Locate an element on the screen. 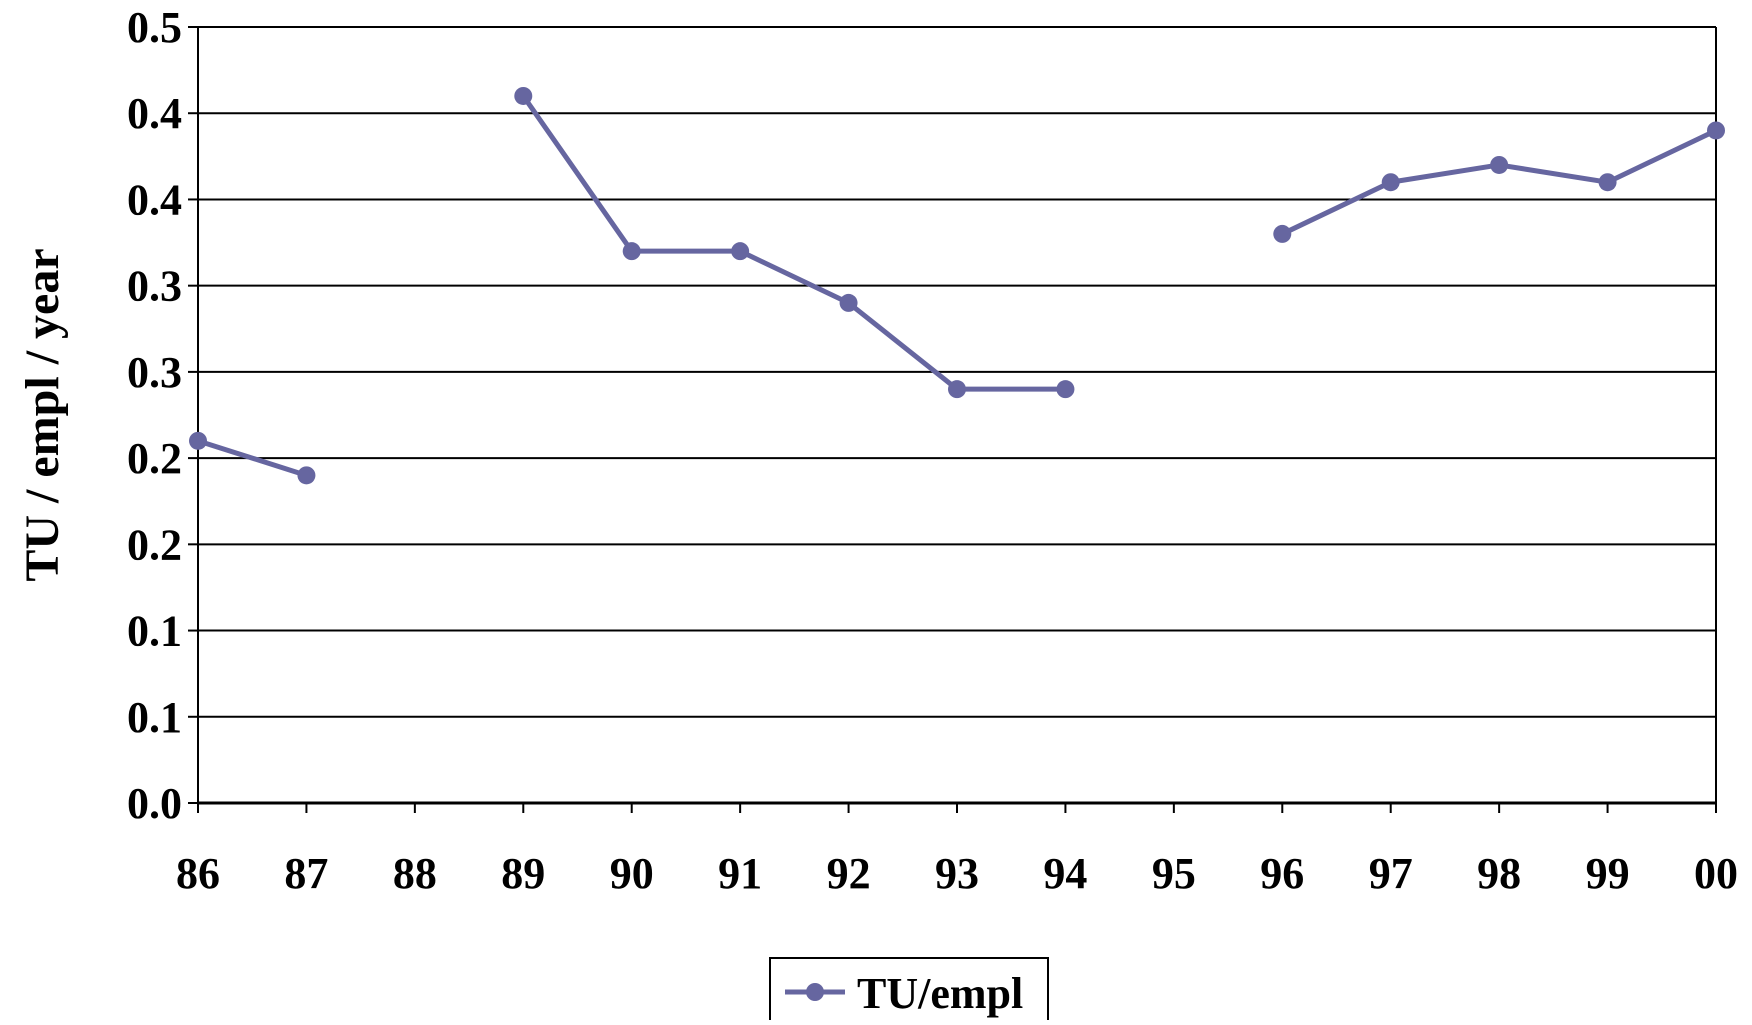 The image size is (1752, 1025). legend-series-marker is located at coordinates (815, 992).